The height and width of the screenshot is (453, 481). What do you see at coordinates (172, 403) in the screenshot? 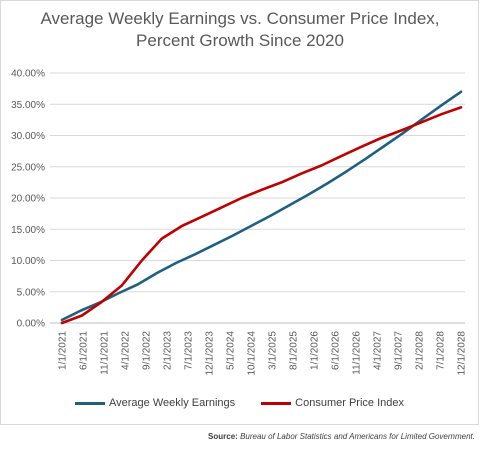
I see `legend-label-earnings: Average Weekly Earnings` at bounding box center [172, 403].